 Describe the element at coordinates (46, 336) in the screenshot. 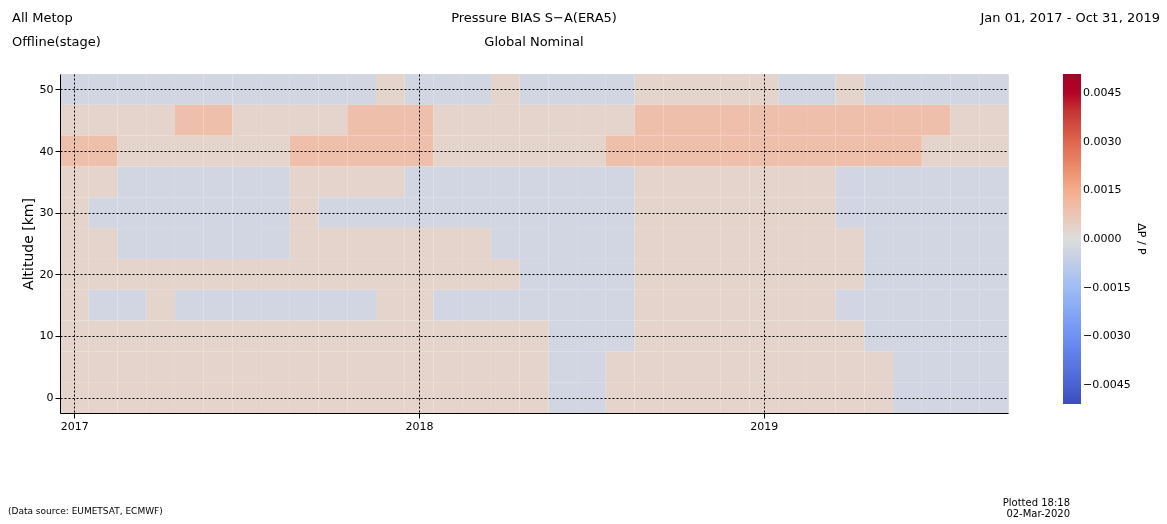

I see `y-tick-label: 10` at that location.